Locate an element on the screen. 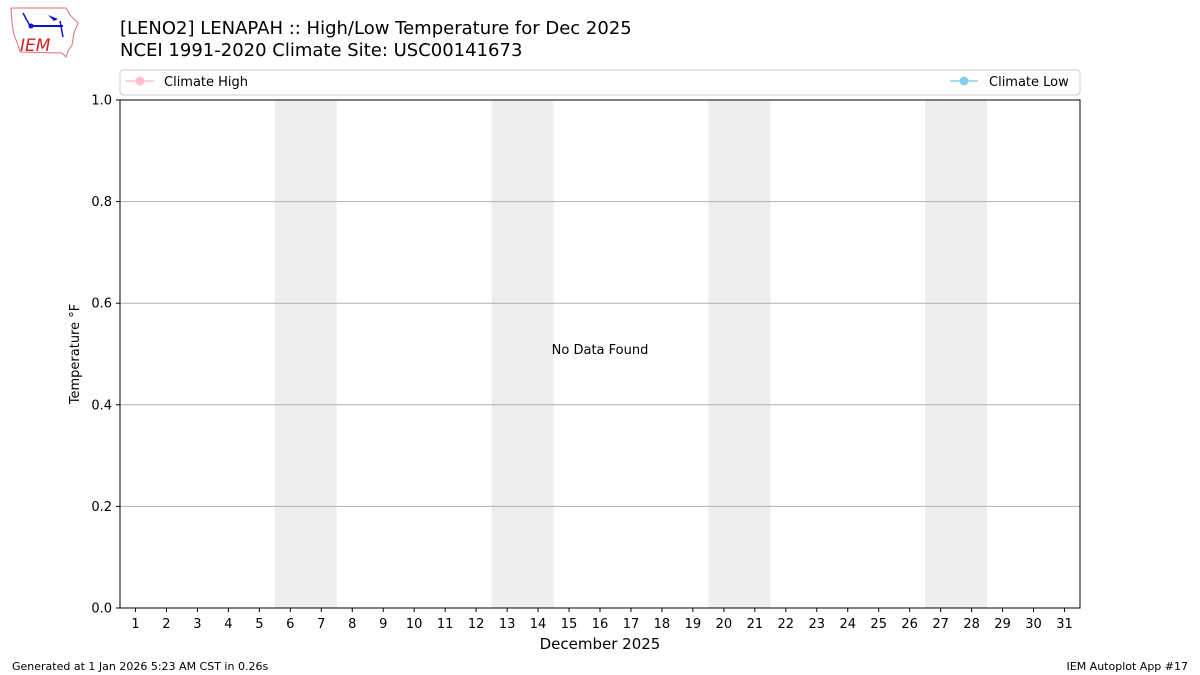  x-tick-label: 5 is located at coordinates (259, 624).